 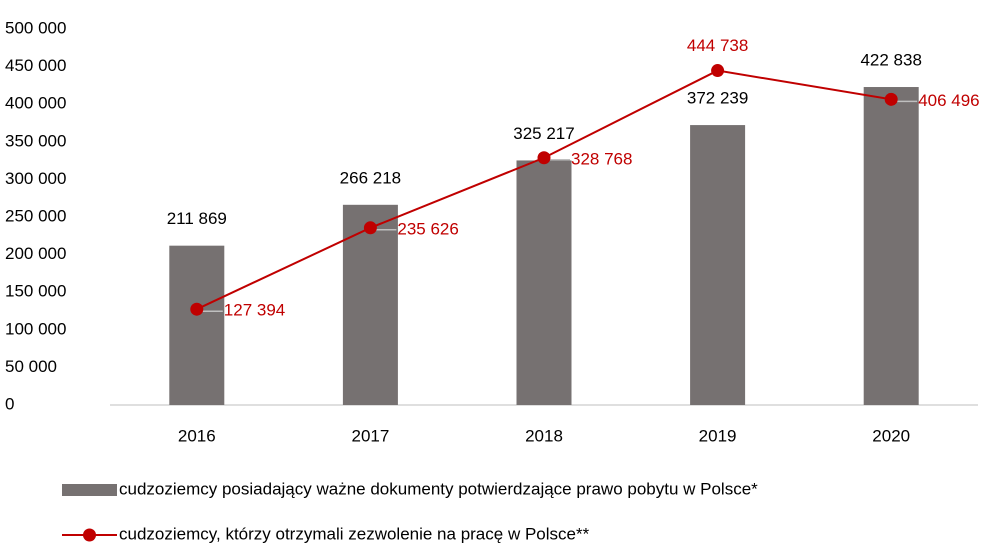 What do you see at coordinates (891, 435) in the screenshot?
I see `x-tick-label: 2020` at bounding box center [891, 435].